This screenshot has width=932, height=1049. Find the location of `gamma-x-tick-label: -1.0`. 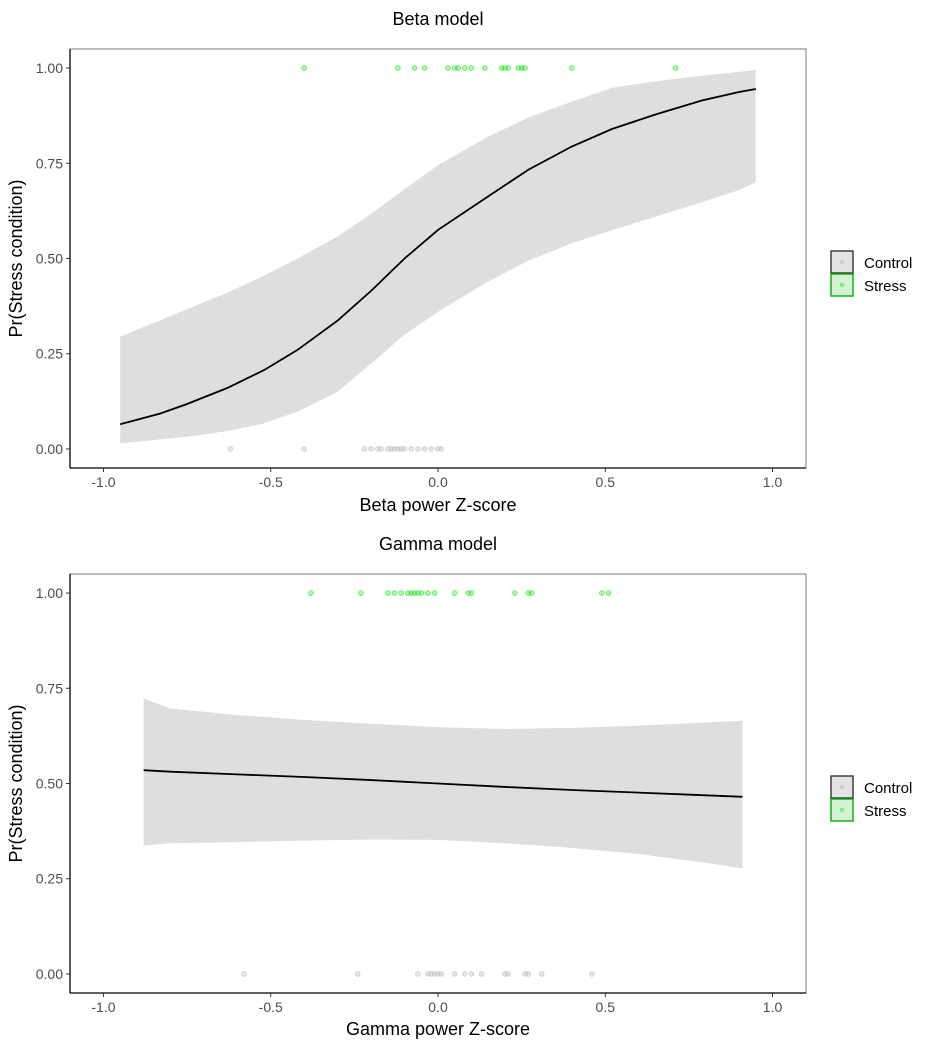

gamma-x-tick-label: -1.0 is located at coordinates (103, 1007).